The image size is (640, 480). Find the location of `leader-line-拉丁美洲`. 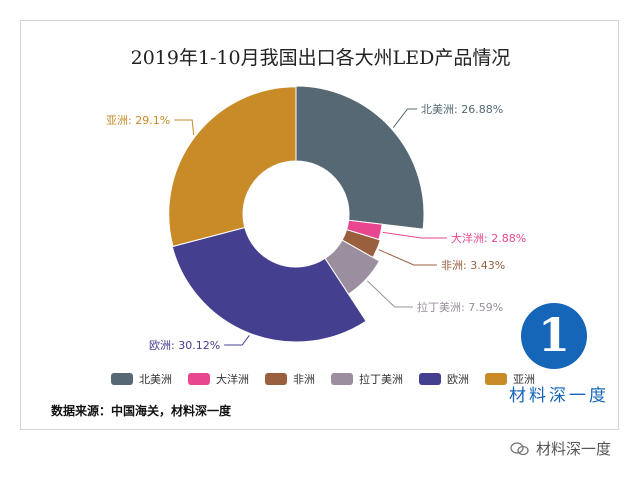

leader-line-拉丁美洲 is located at coordinates (389, 294).